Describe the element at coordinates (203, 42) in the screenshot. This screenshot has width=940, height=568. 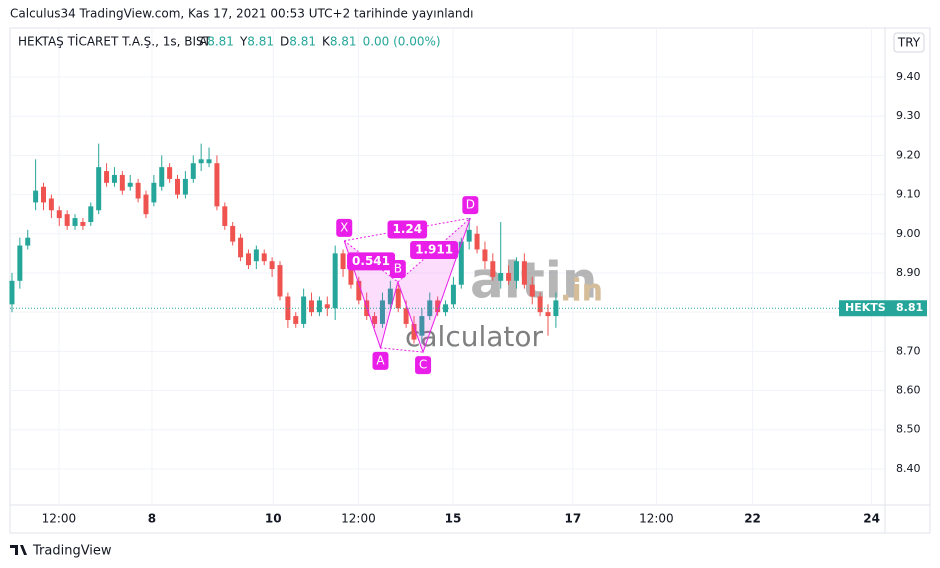
I see `ohlc-label: A` at that location.